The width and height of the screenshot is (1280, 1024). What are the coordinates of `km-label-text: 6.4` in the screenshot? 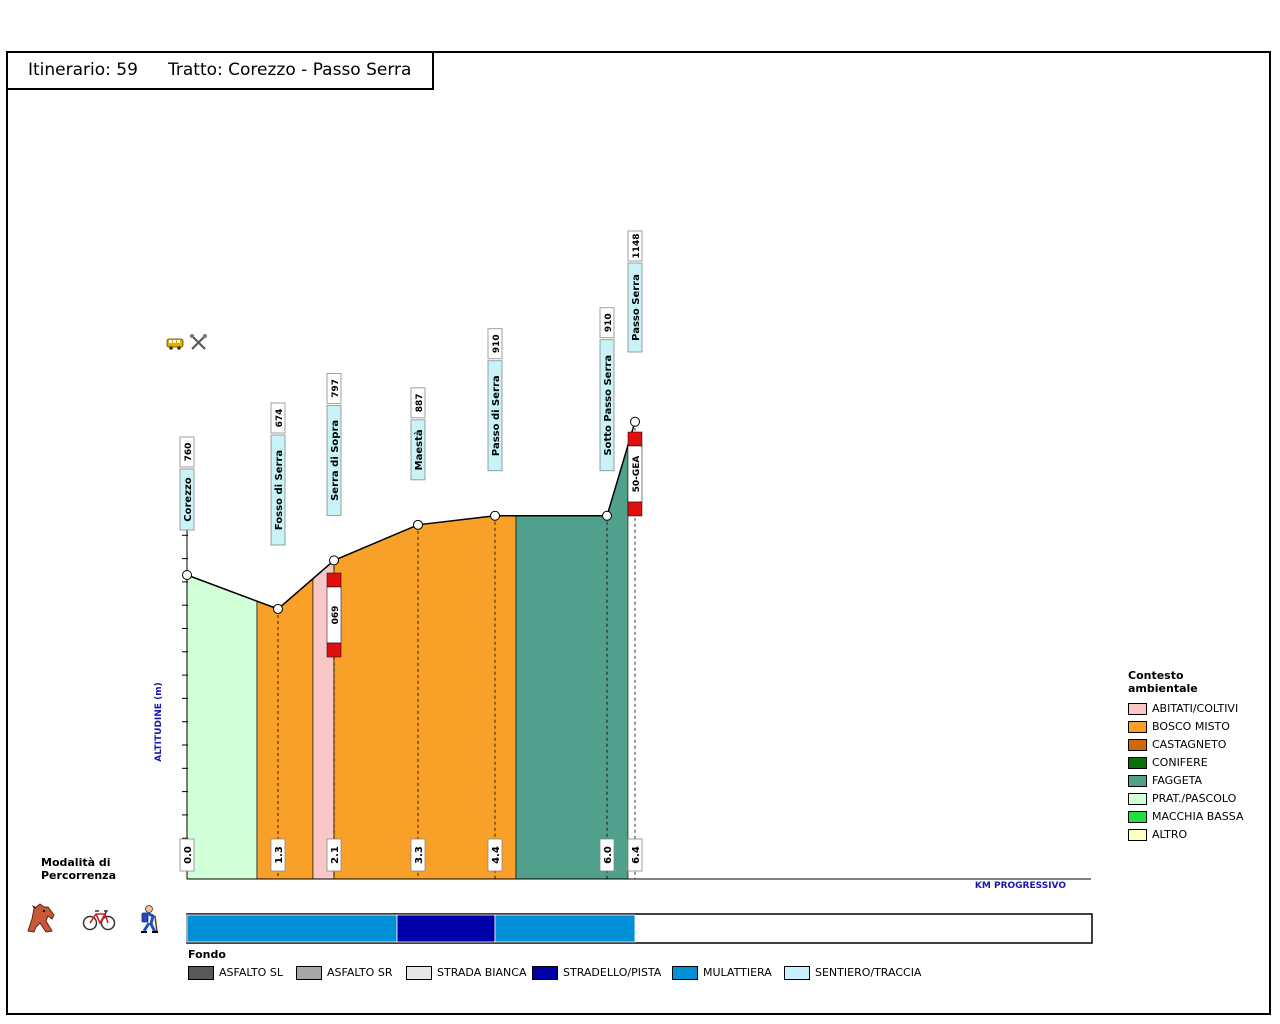 It's located at (636, 855).